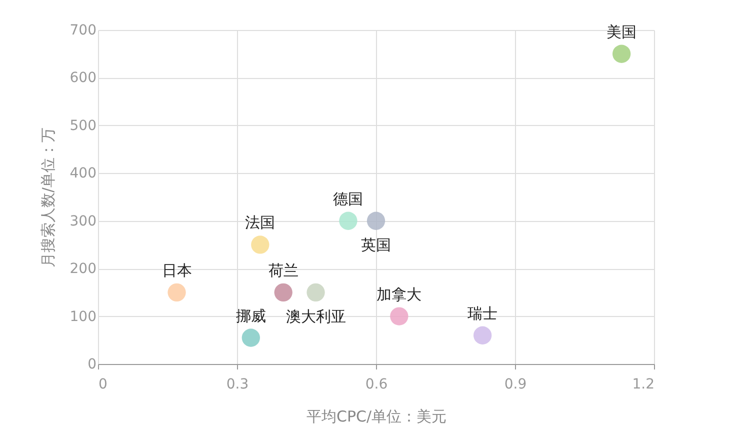 The width and height of the screenshot is (752, 435). I want to click on series-label: 英国, so click(376, 245).